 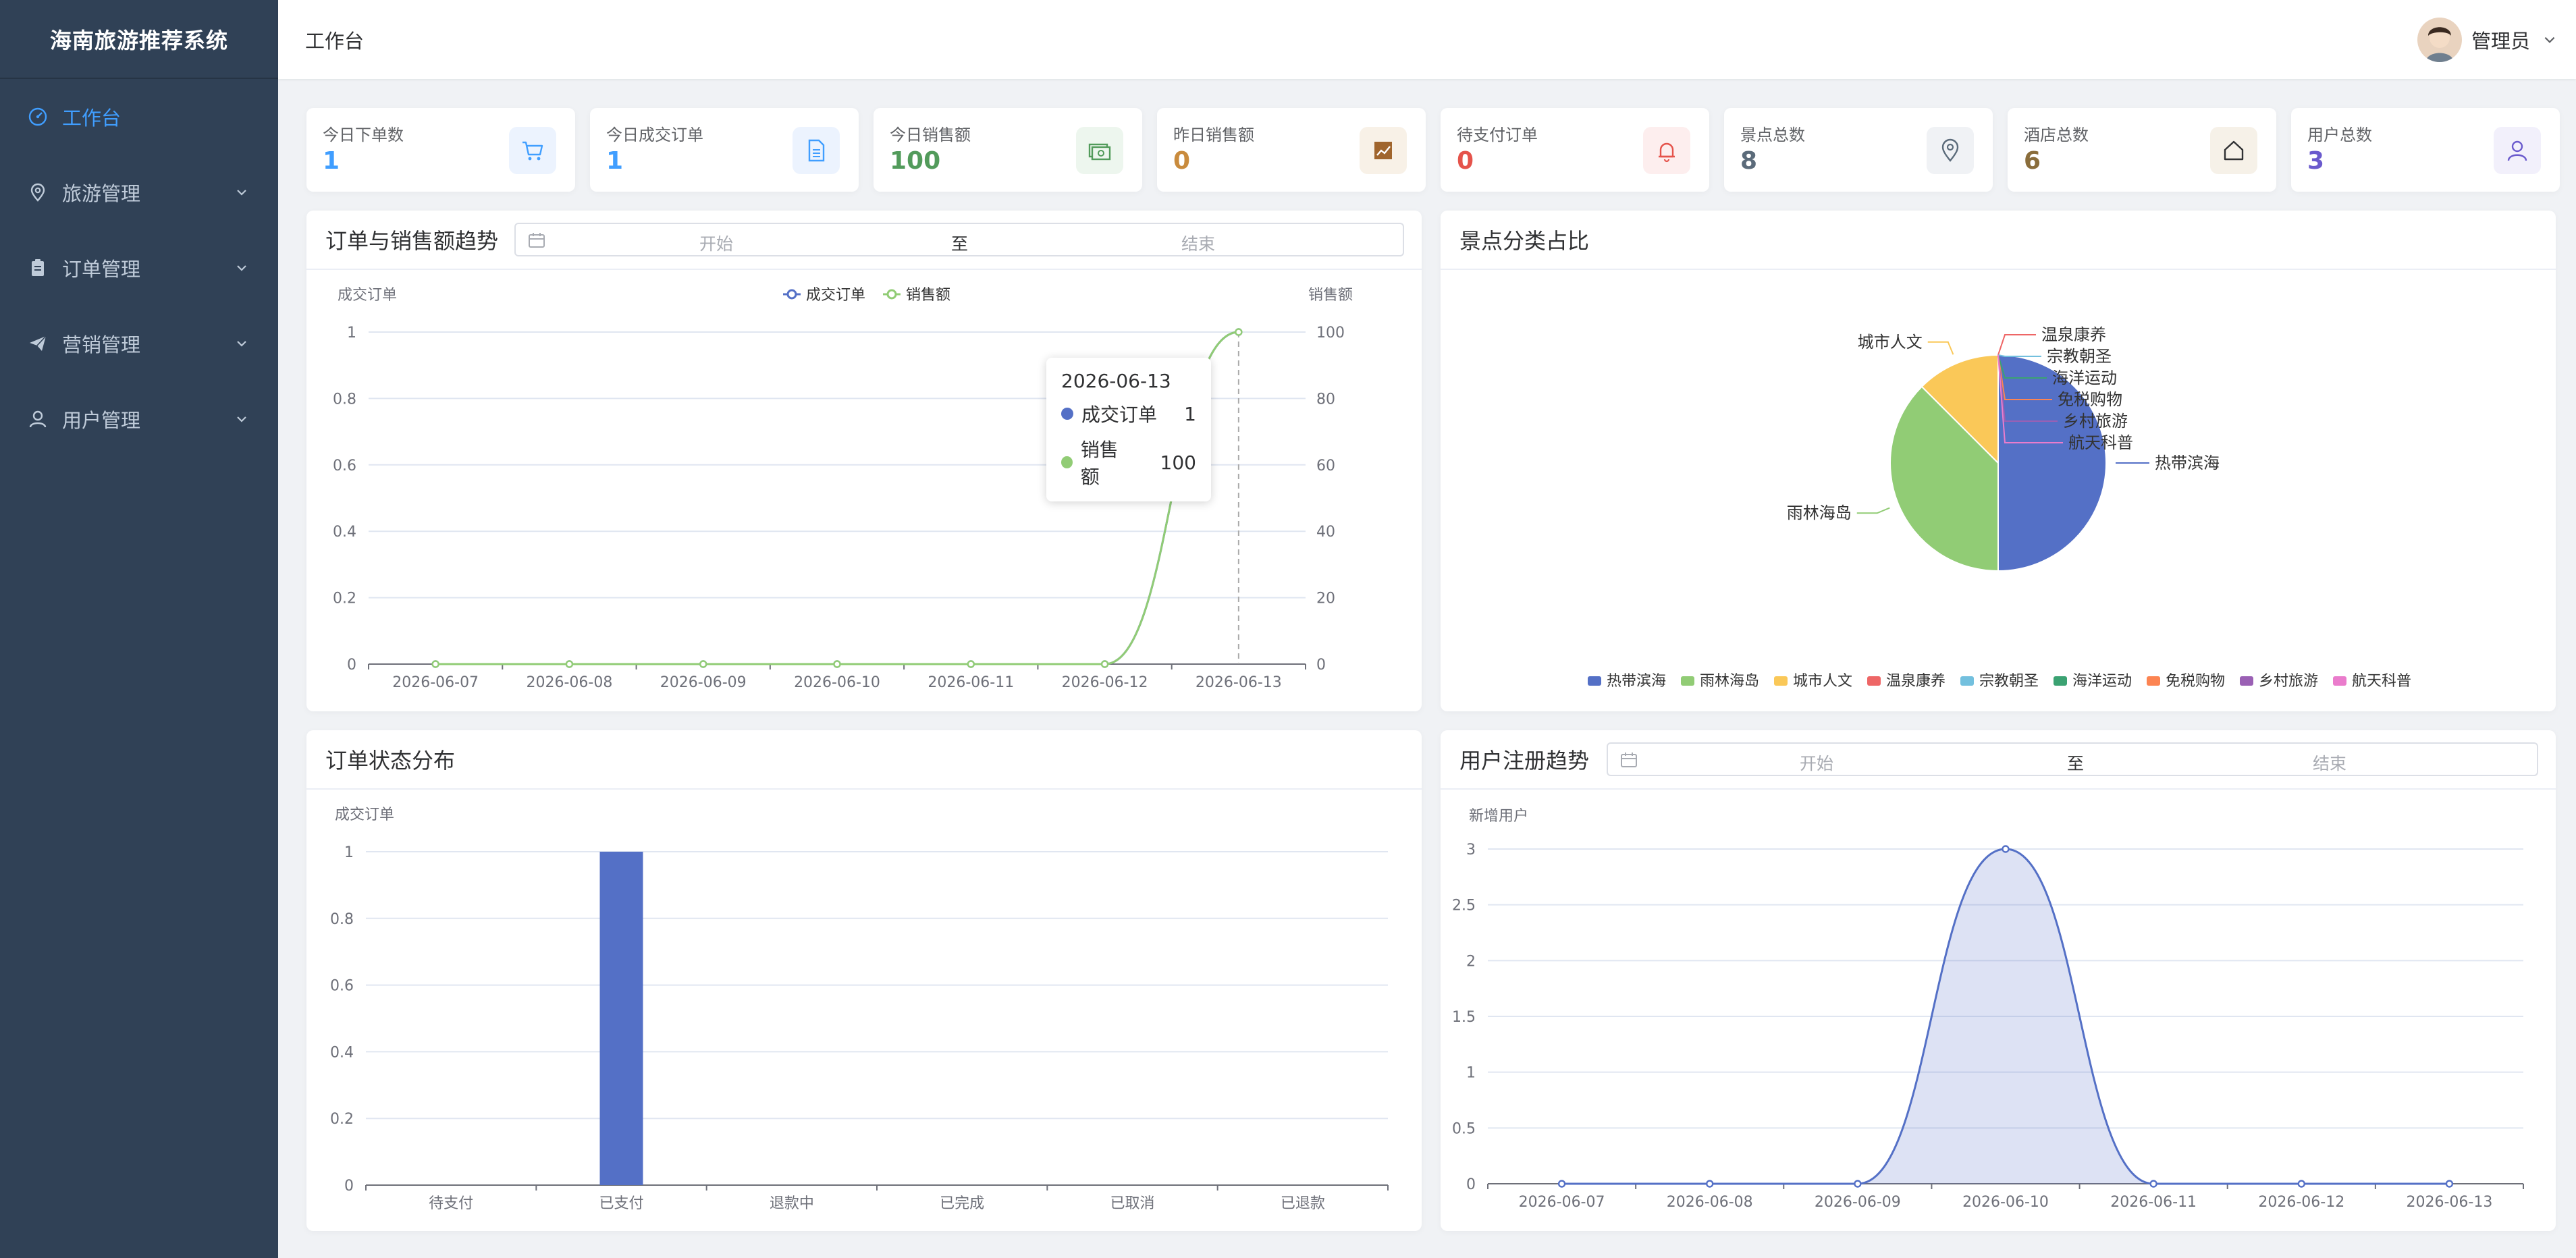 I want to click on panel-header: 景点分类占比, so click(x=1998, y=241).